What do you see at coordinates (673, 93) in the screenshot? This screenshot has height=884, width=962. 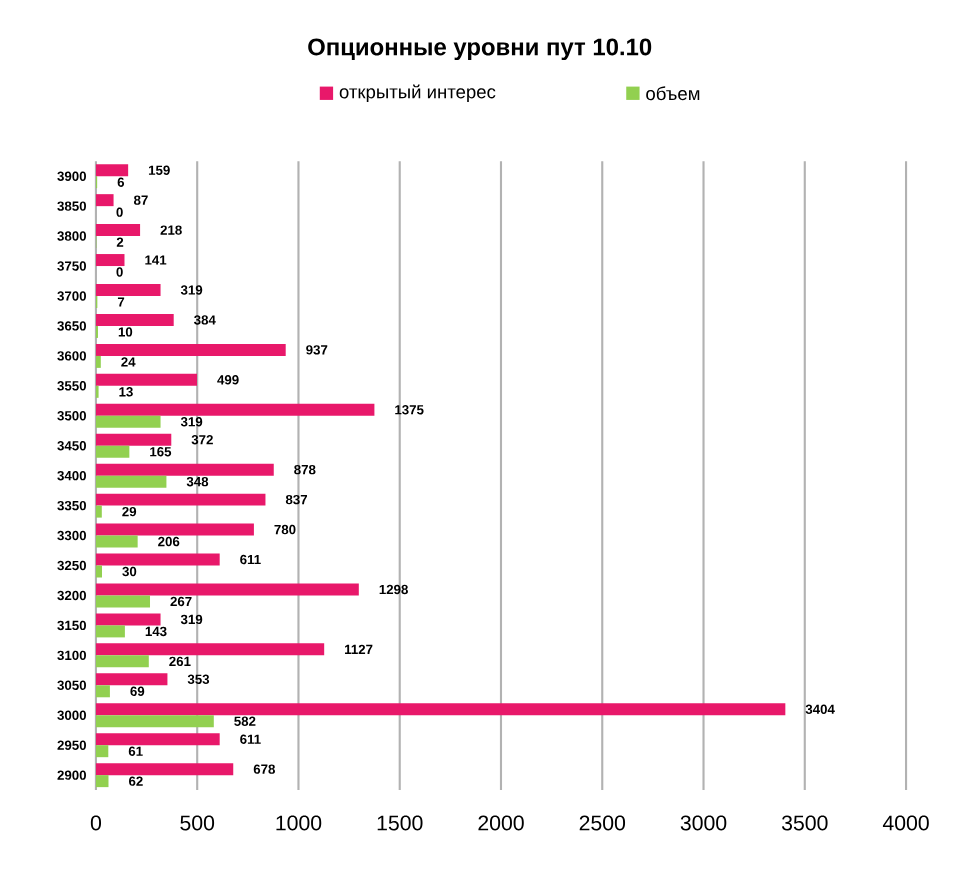 I see `legend-label: объем` at bounding box center [673, 93].